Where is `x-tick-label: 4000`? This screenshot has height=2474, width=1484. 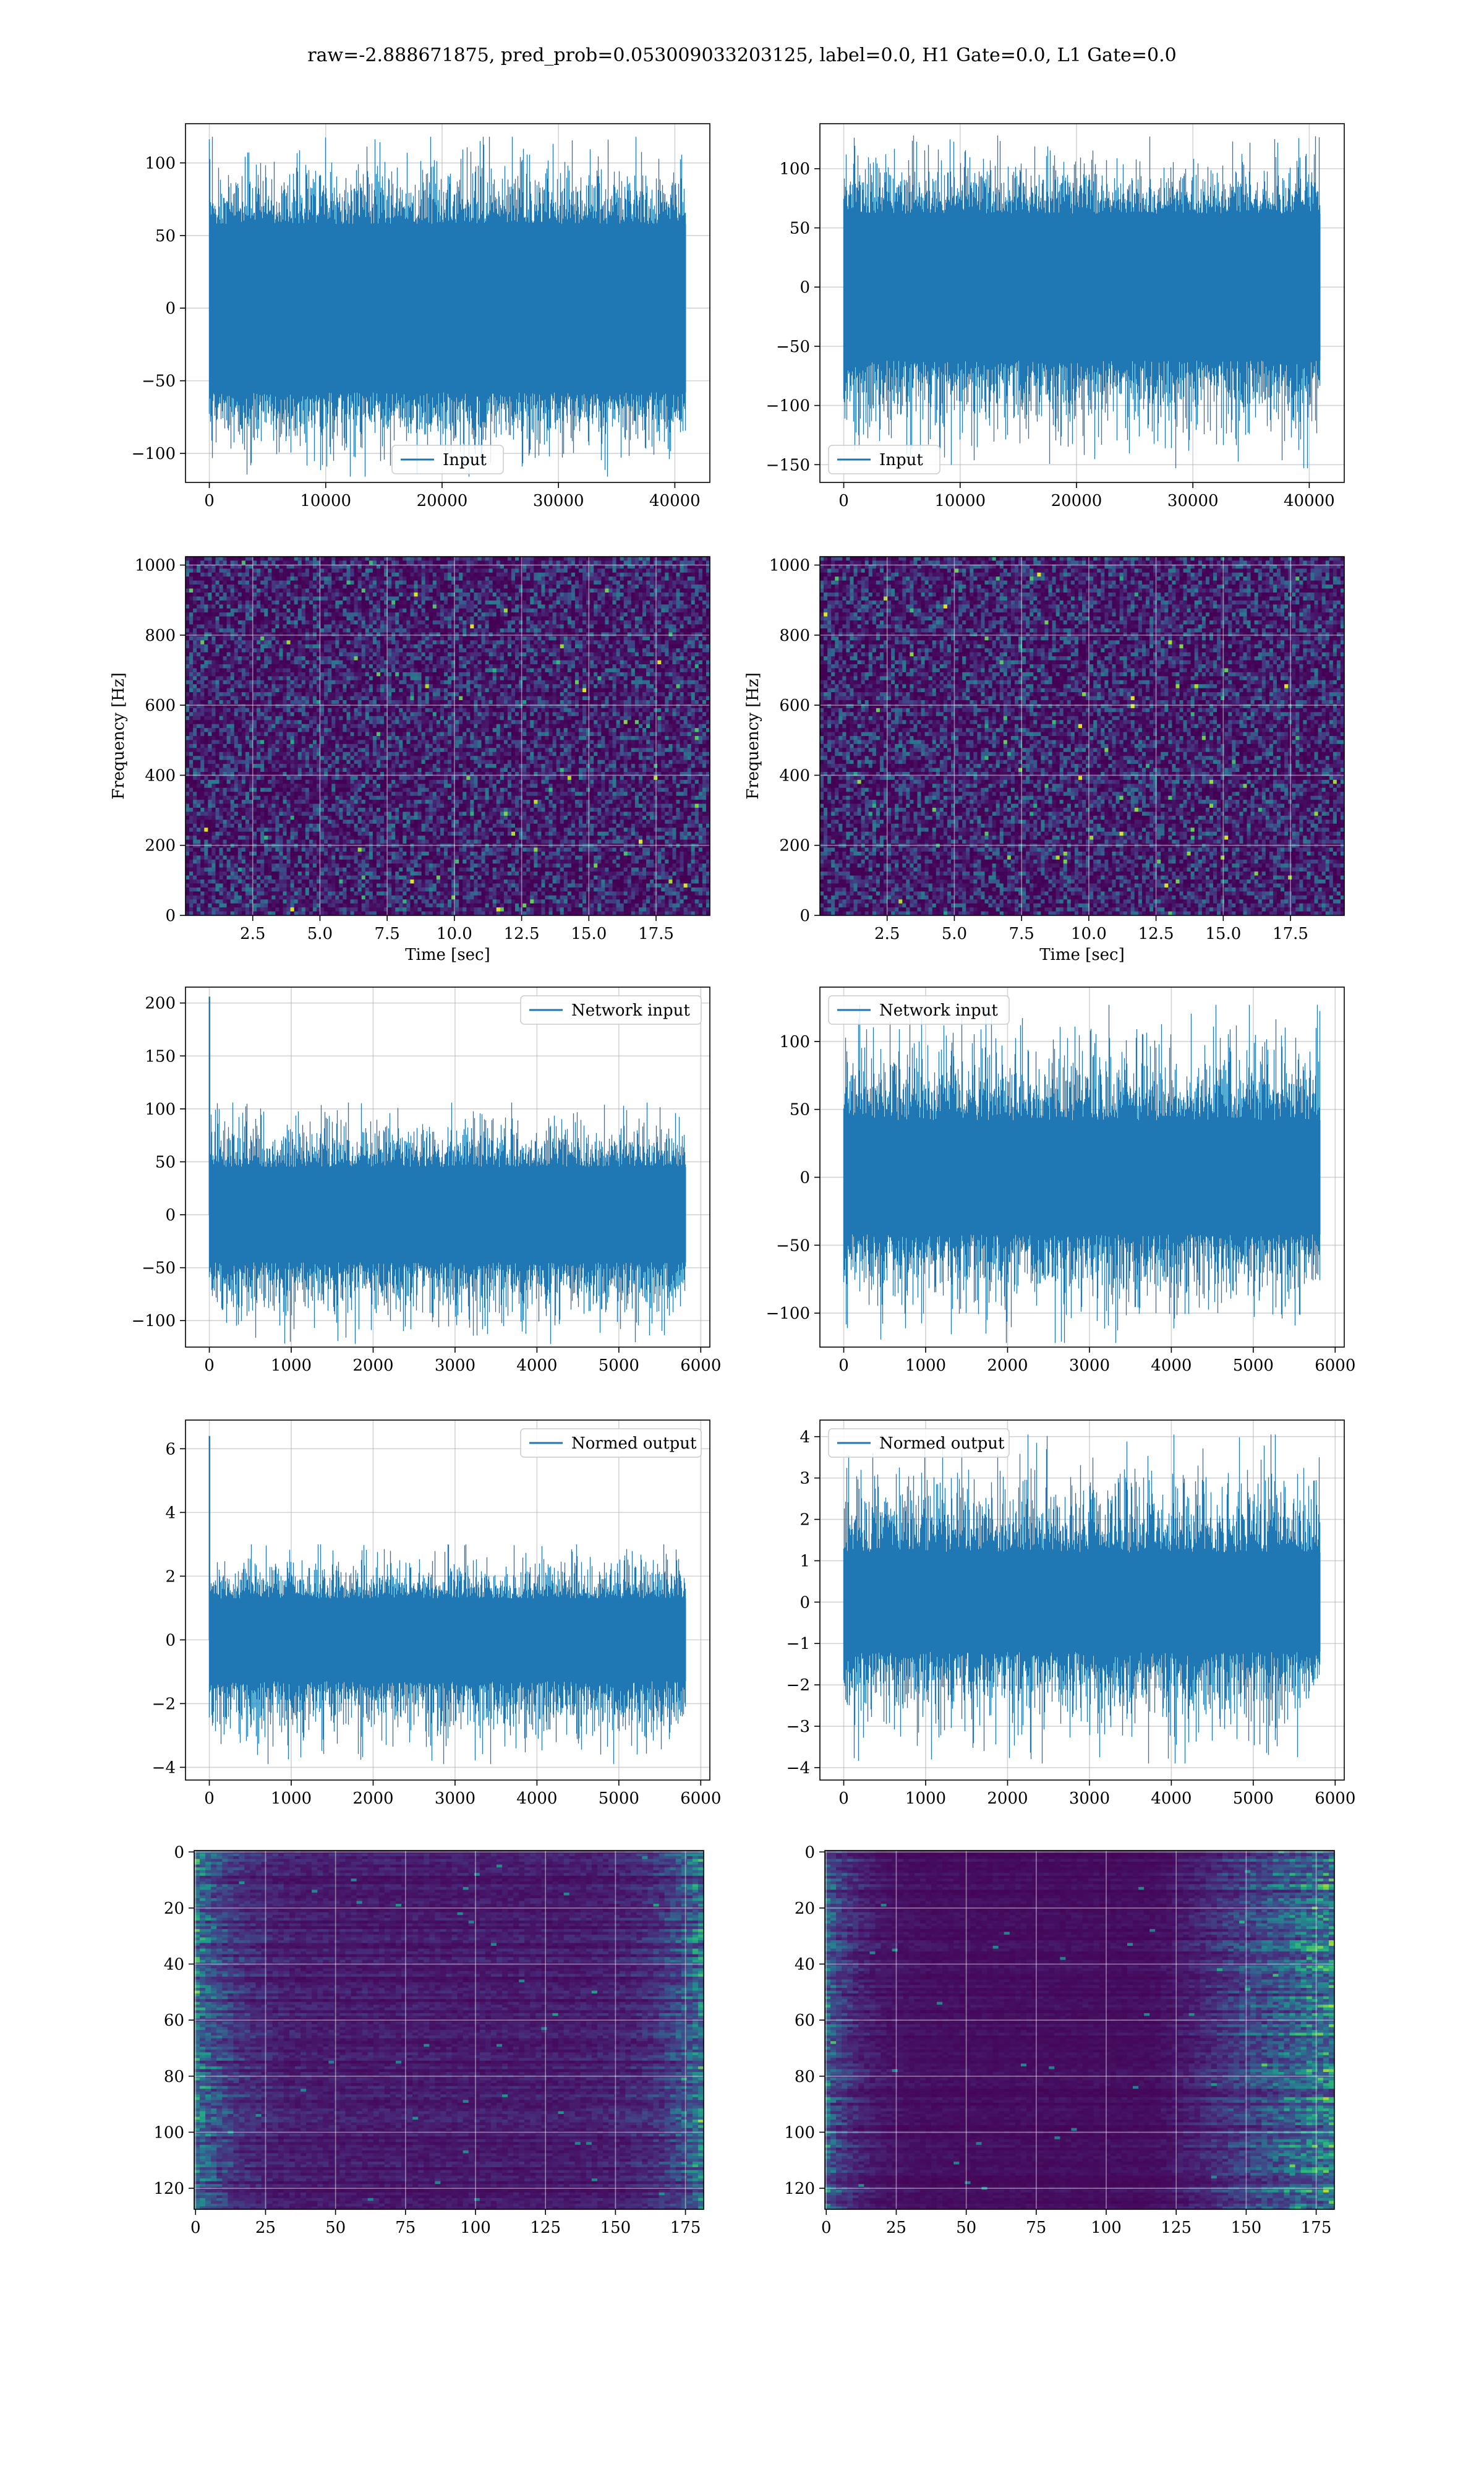 x-tick-label: 4000 is located at coordinates (536, 1798).